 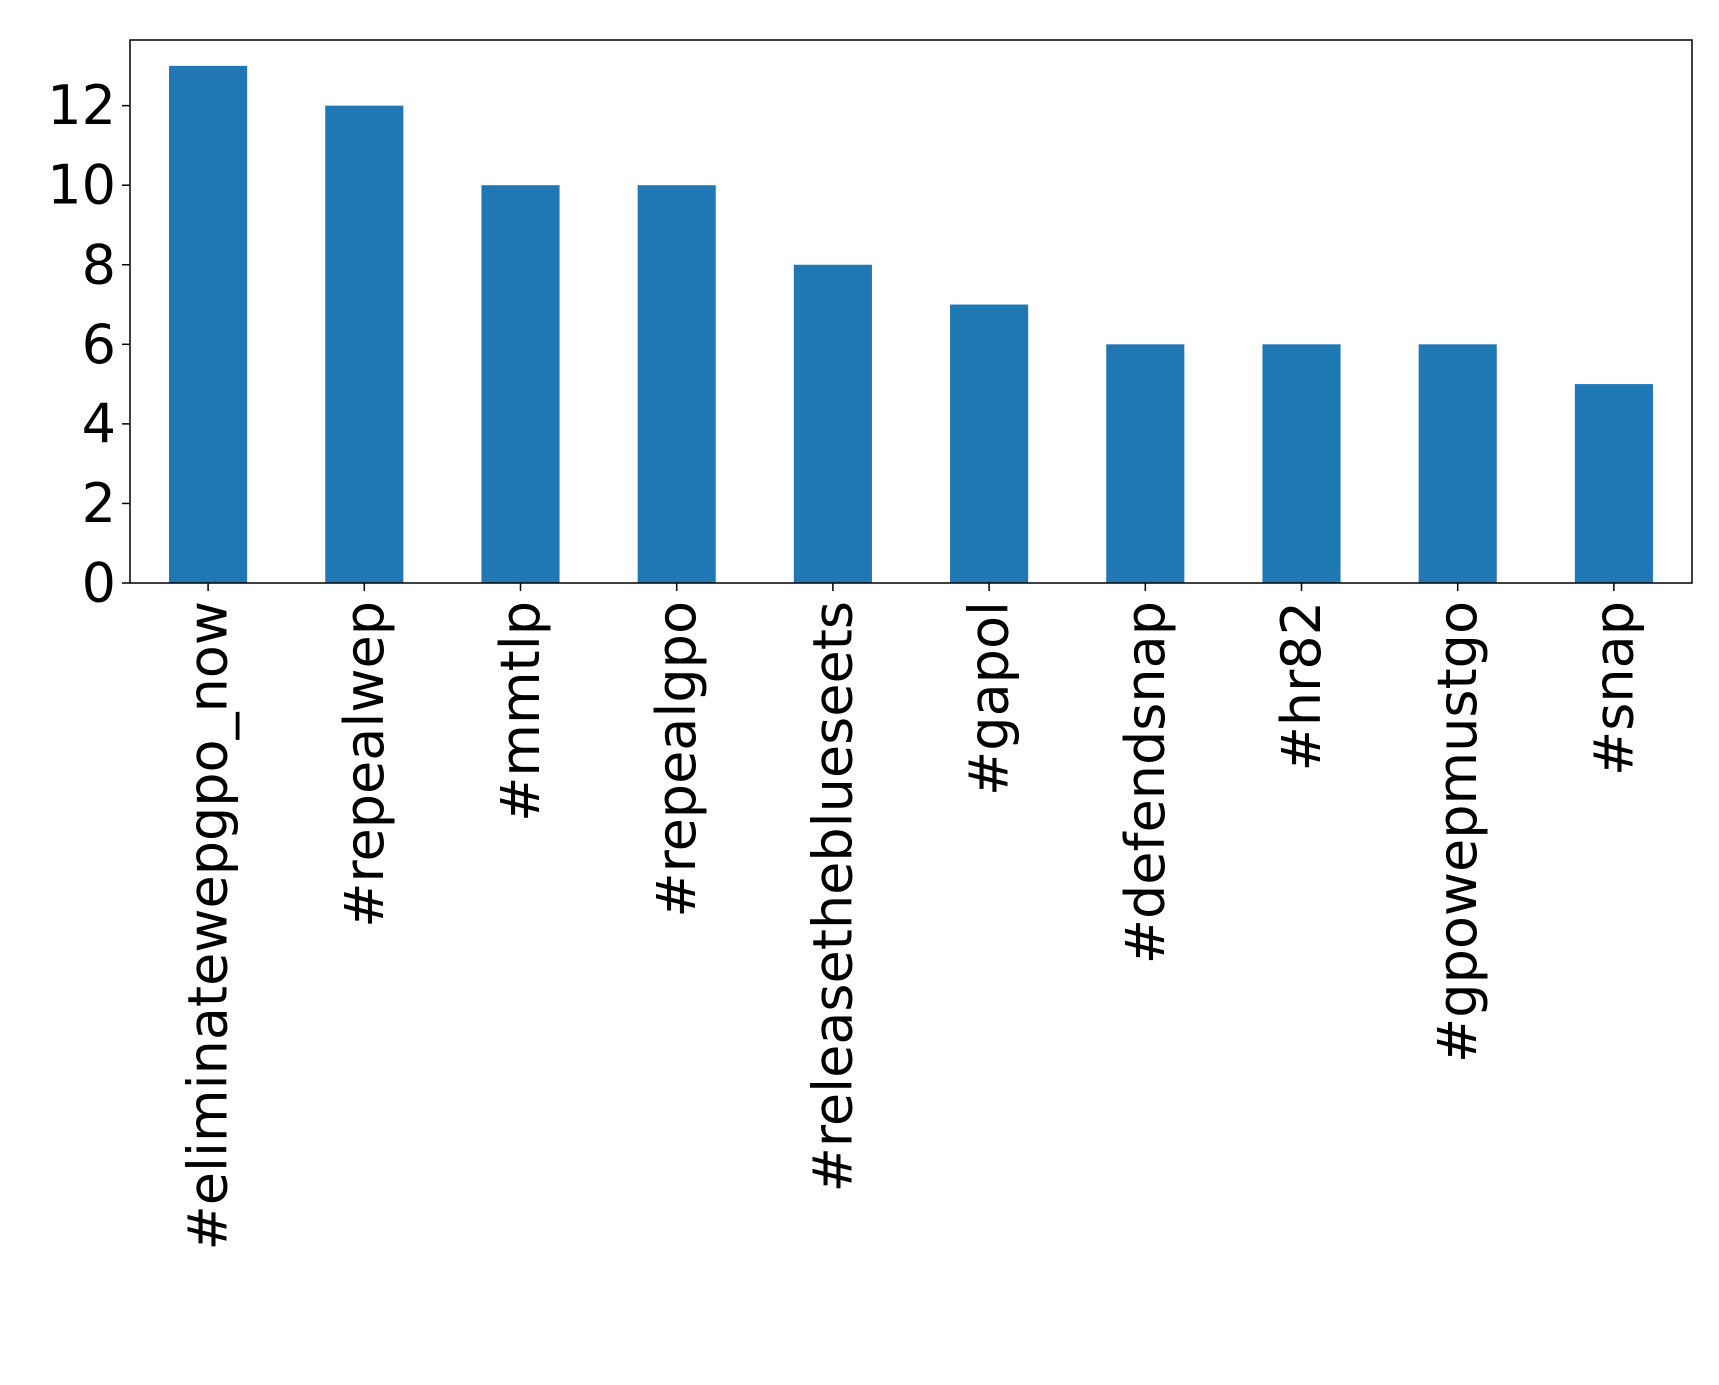 What do you see at coordinates (1301, 686) in the screenshot?
I see `x-tick-label: #hr82` at bounding box center [1301, 686].